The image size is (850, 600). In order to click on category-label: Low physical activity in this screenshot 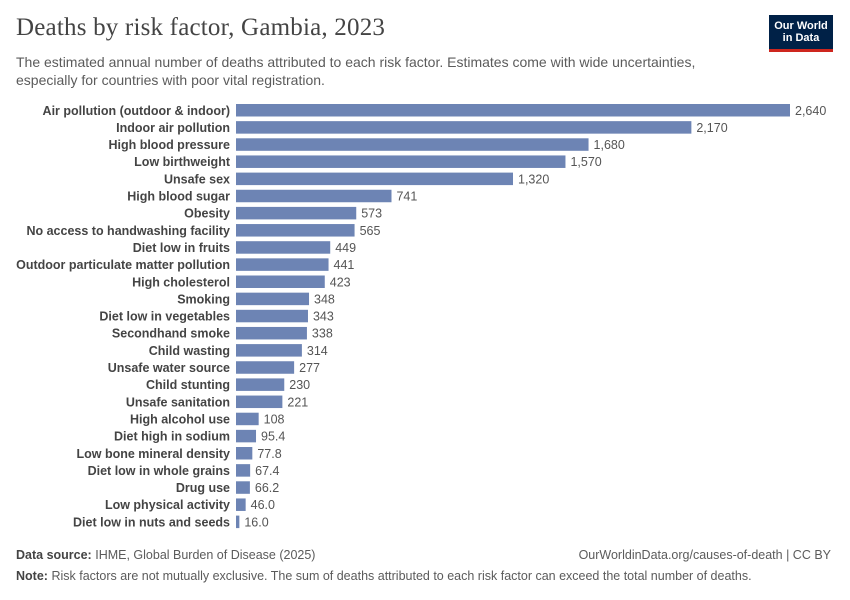, I will do `click(167, 505)`.